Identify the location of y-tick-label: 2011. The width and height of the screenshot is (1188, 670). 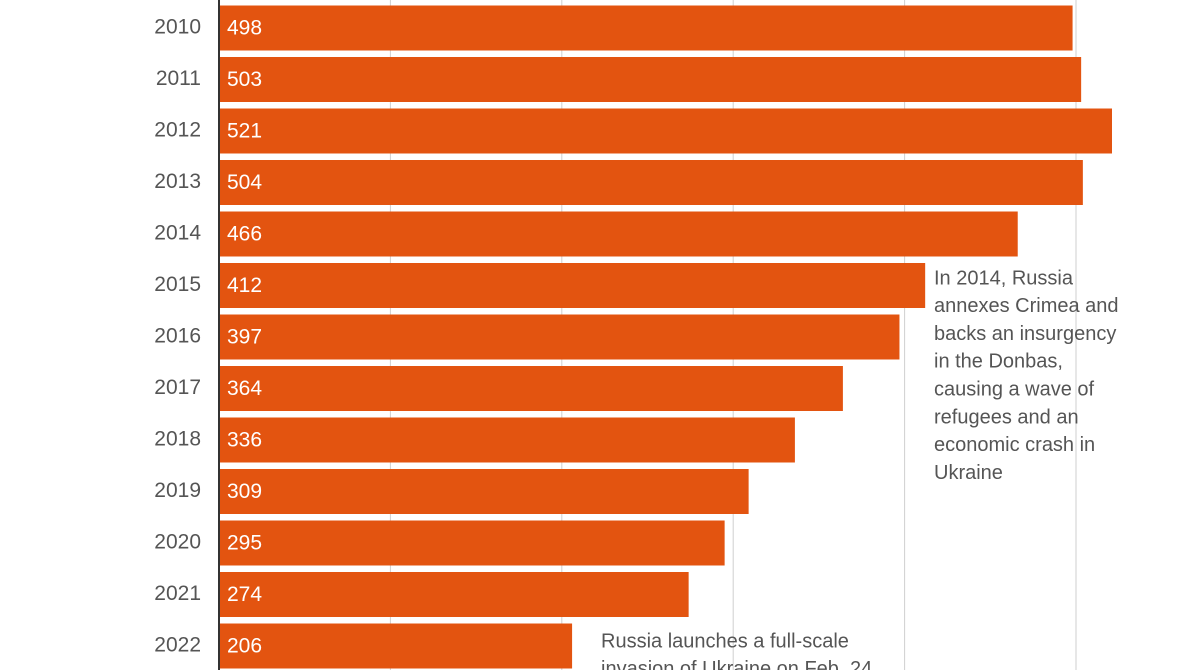
(178, 78).